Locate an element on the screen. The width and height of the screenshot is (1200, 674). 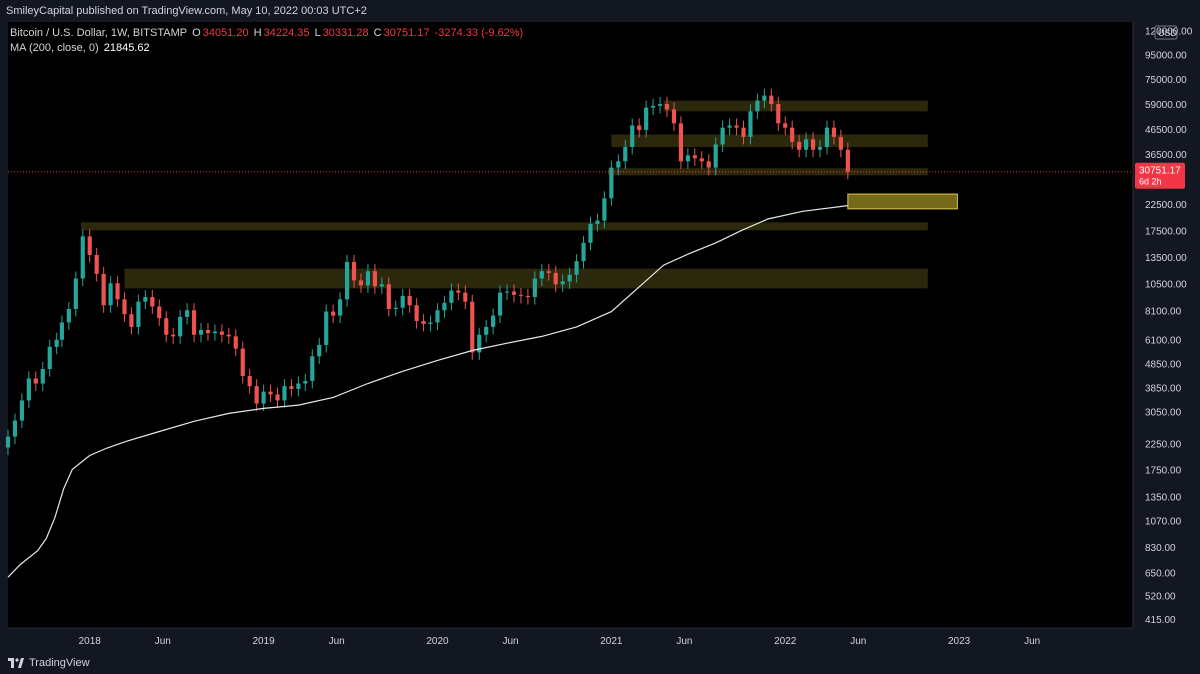
y-tick-label: 3050.00 is located at coordinates (1163, 413).